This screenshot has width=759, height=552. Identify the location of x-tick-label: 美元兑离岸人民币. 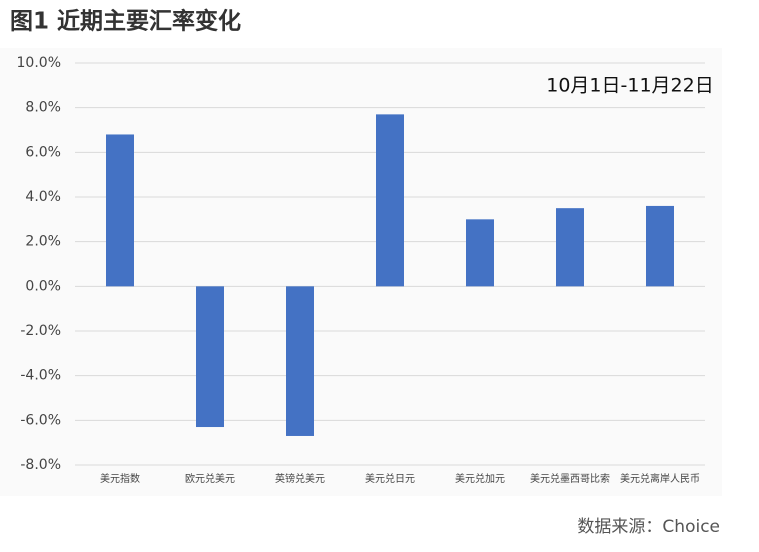
(660, 478).